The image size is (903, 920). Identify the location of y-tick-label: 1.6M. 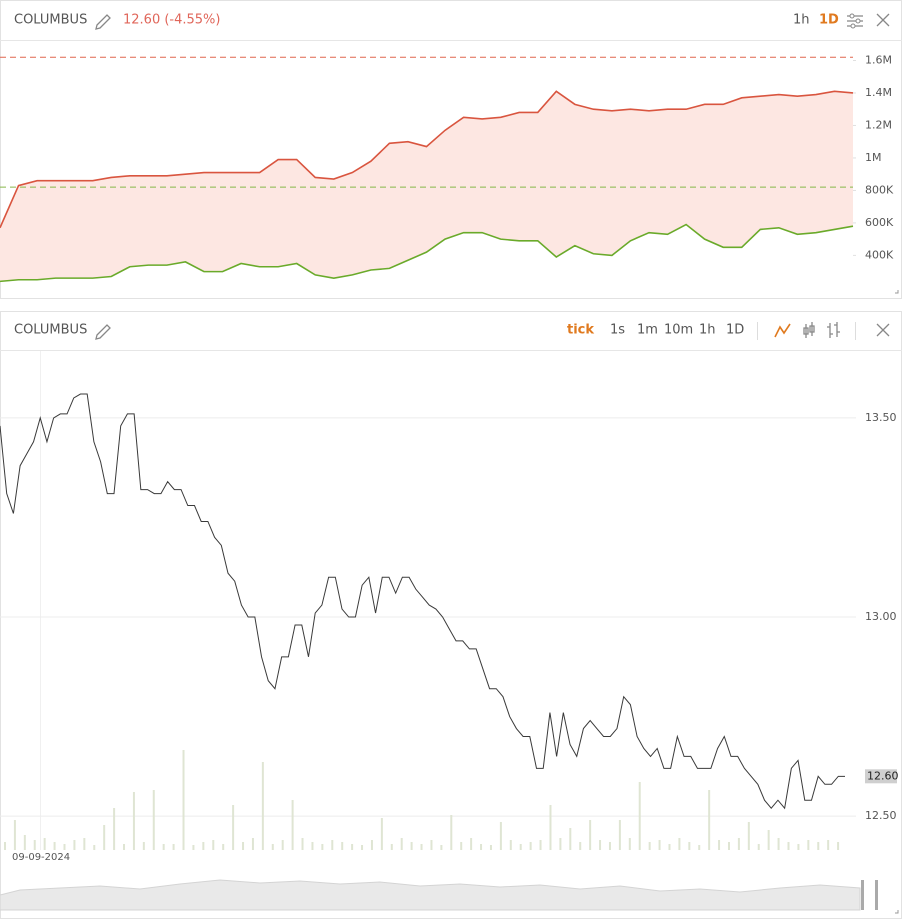
(878, 59).